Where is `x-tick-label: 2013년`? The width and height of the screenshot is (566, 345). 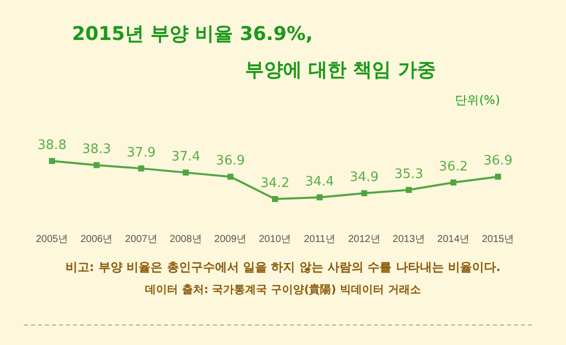 x-tick-label: 2013년 is located at coordinates (408, 240).